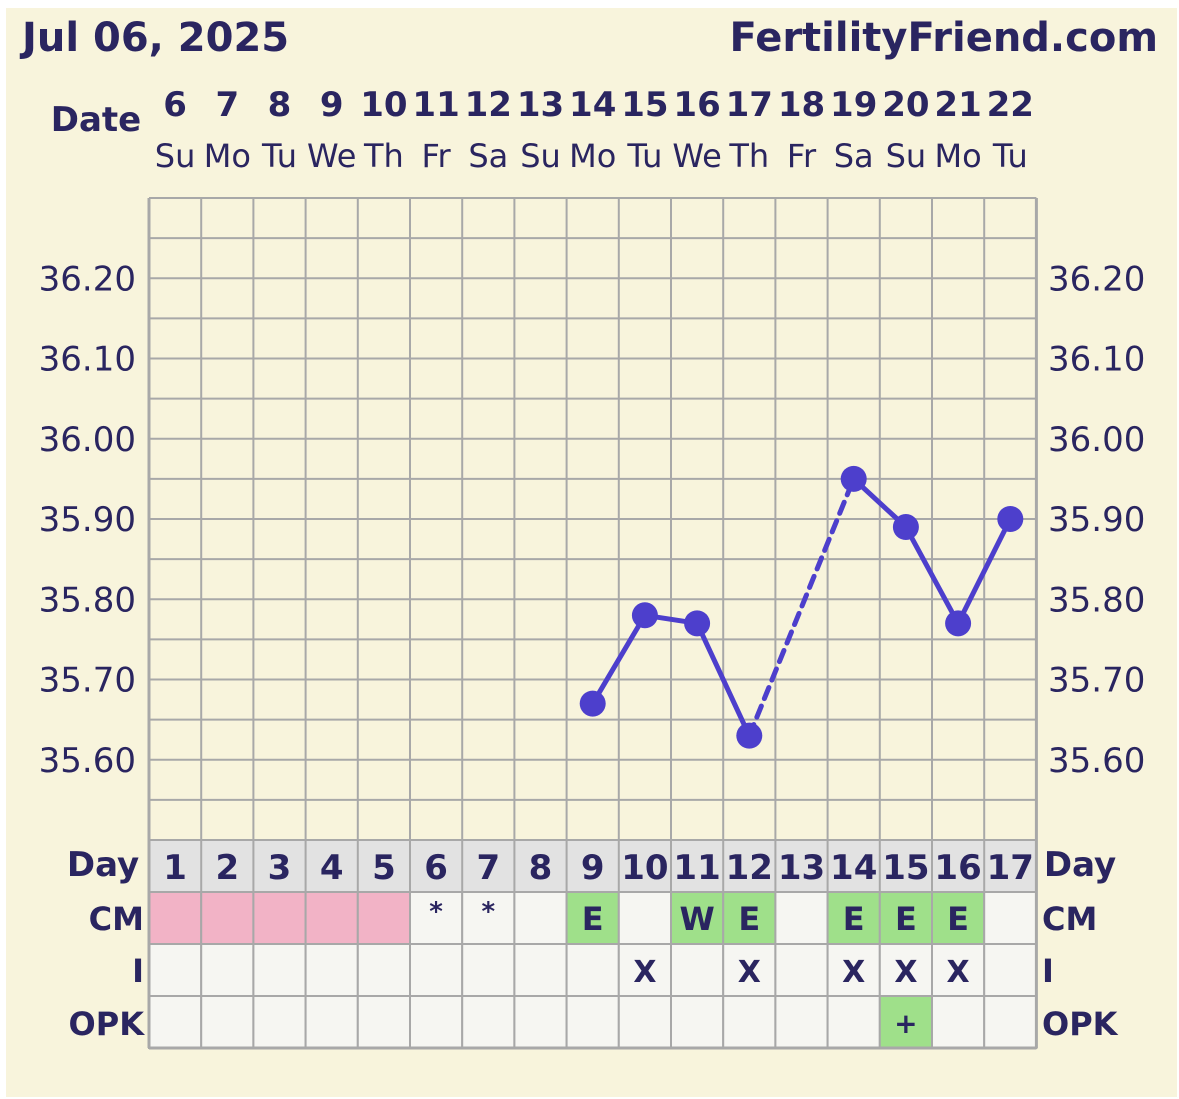 Image resolution: width=1179 pixels, height=1099 pixels. What do you see at coordinates (116, 919) in the screenshot?
I see `cm-row-label-left: CM` at bounding box center [116, 919].